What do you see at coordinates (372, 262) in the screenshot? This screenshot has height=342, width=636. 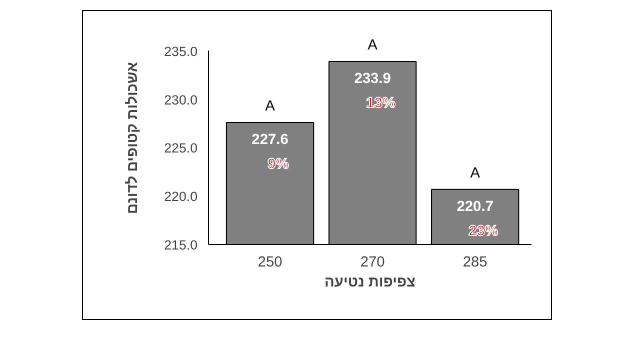 I see `x-tick-label: 270` at bounding box center [372, 262].